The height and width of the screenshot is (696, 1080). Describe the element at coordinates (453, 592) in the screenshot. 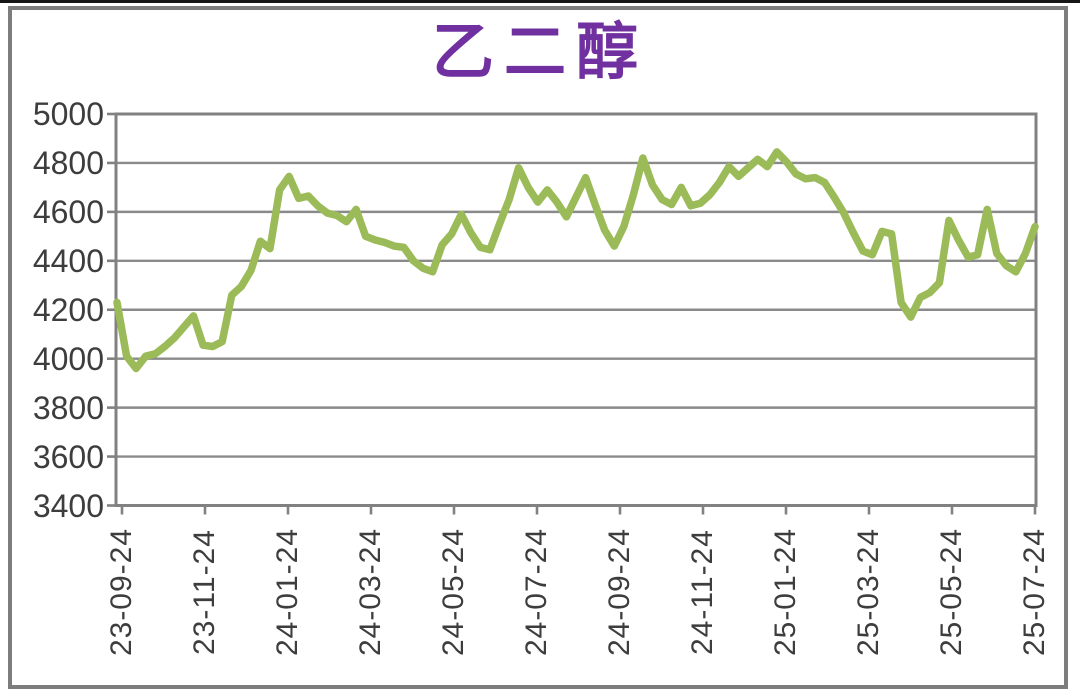

I see `x-axis-tick-label: 24-05-24` at that location.